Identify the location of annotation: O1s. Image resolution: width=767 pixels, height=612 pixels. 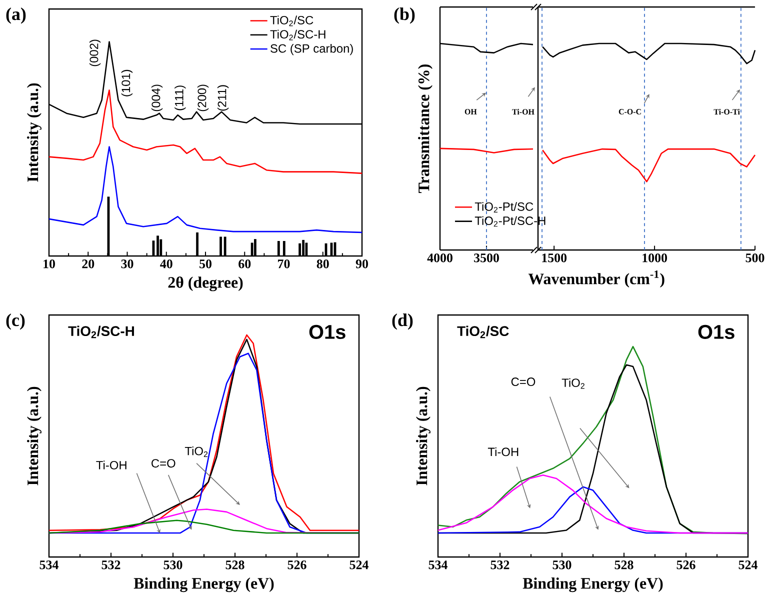
(327, 331).